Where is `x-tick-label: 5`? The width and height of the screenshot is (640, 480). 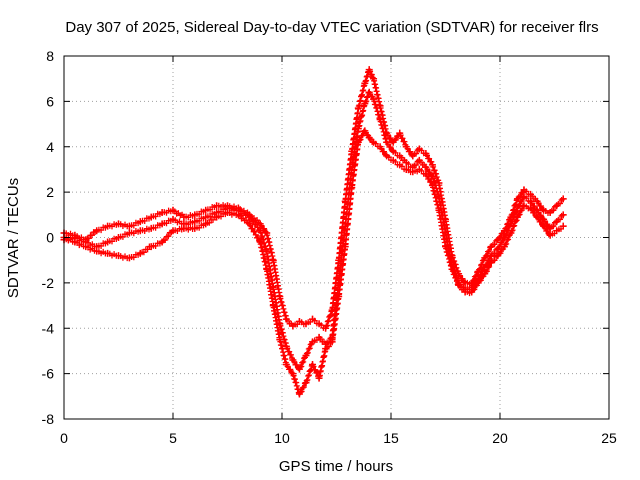
x-tick-label: 5 is located at coordinates (173, 438).